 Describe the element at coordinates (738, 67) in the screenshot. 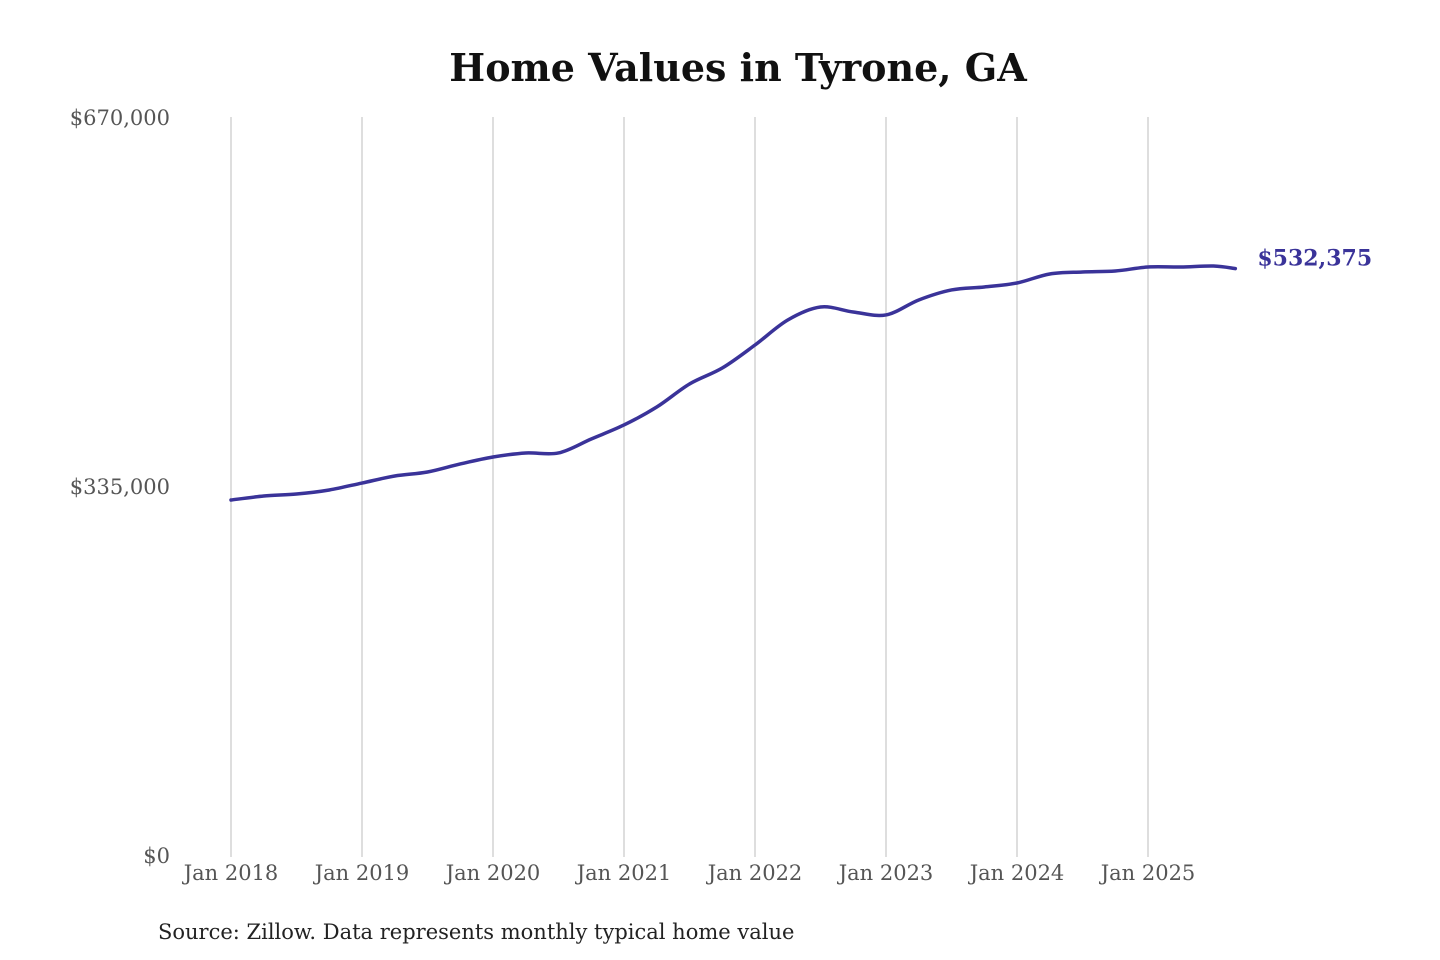

I see `chart-title: Home Values in Tyrone, GA` at that location.